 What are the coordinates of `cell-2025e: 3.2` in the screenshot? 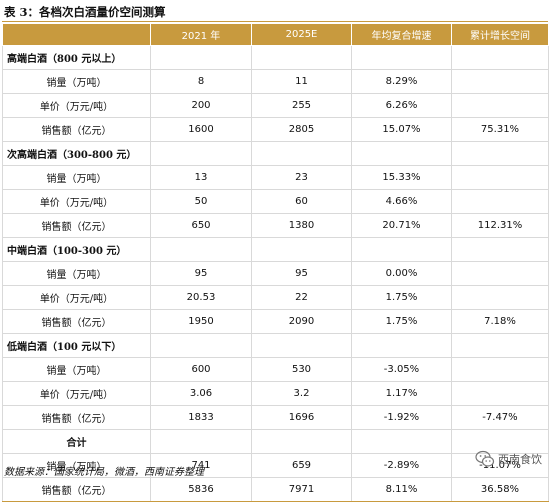 It's located at (301, 393).